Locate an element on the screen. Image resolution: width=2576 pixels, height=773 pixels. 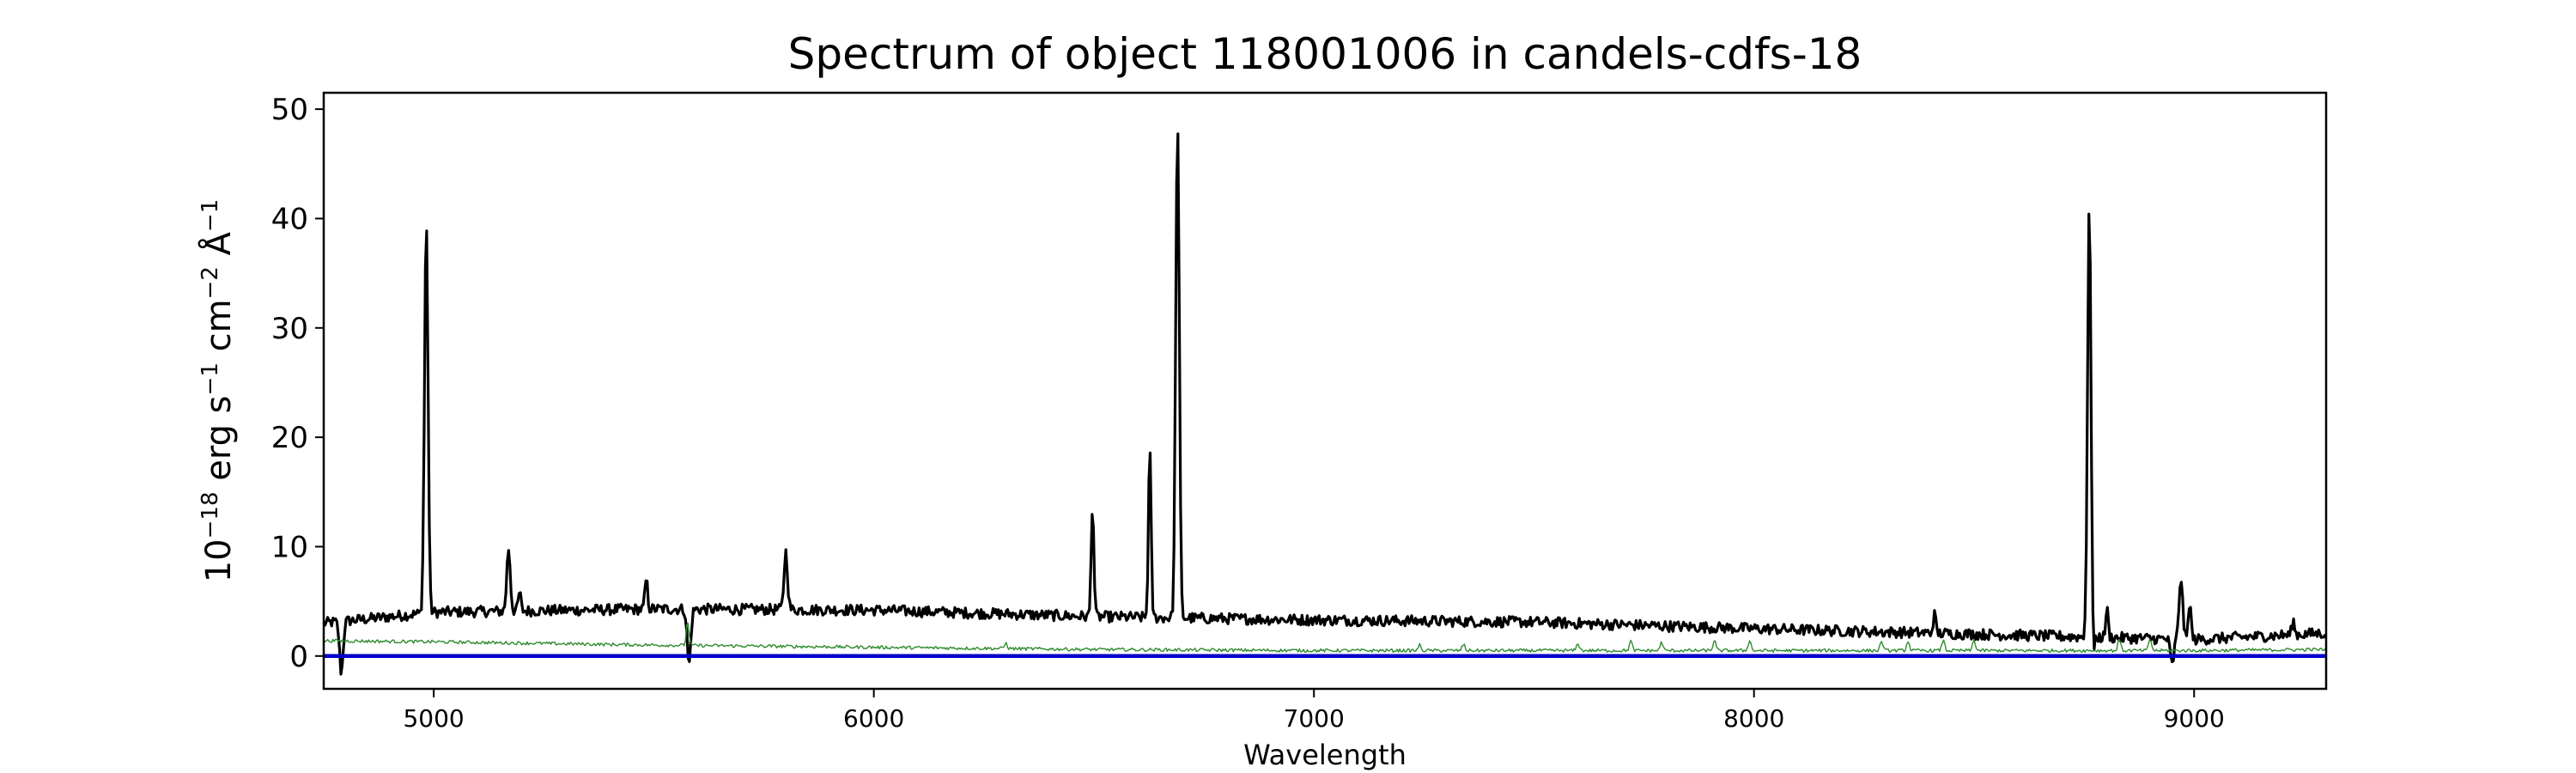
y-axis: 0 10 20 30 40 50 is located at coordinates (297, 383).